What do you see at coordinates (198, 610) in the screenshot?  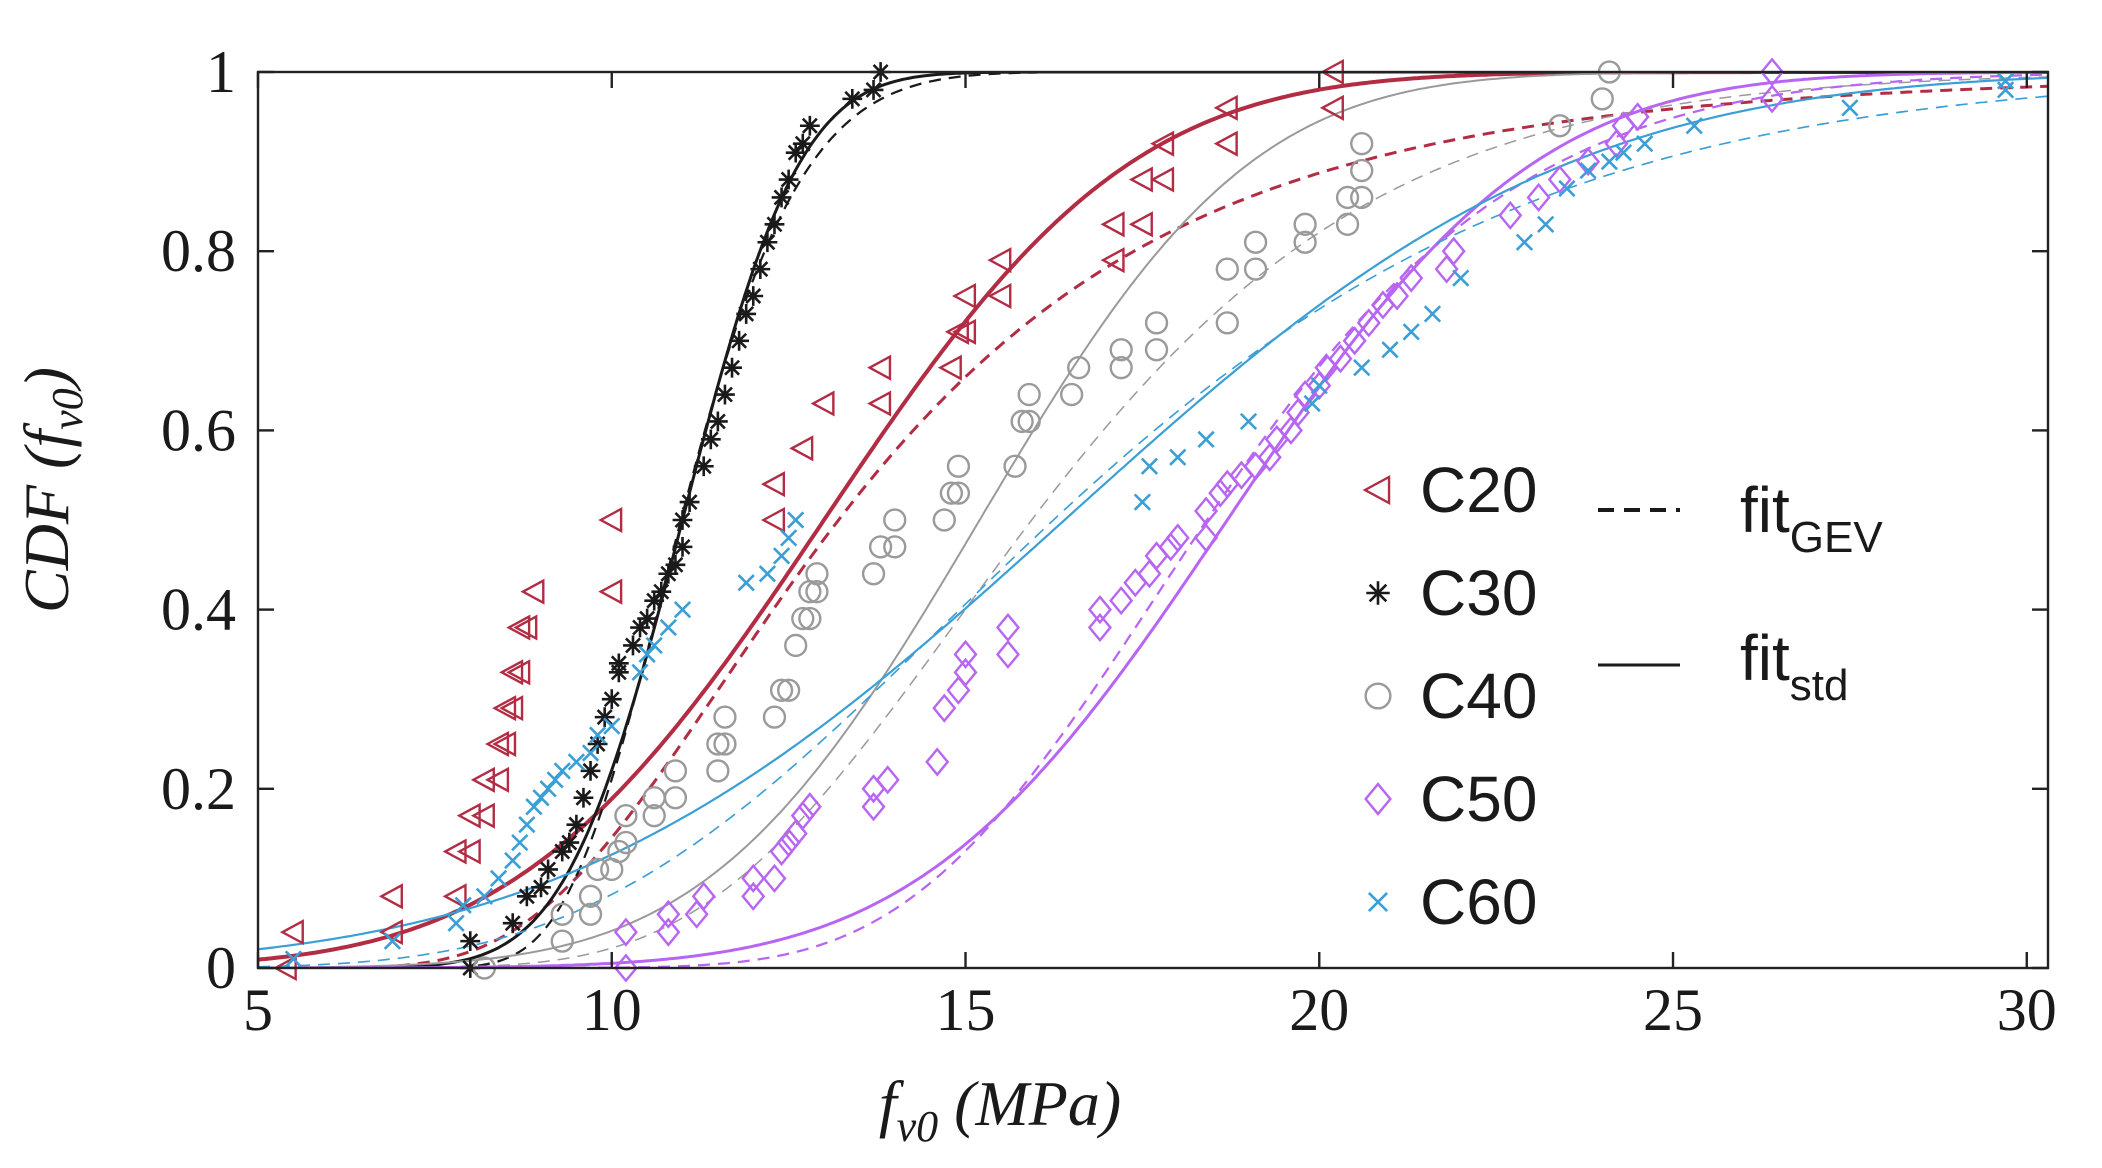 I see `y-tick-label: 0.4` at bounding box center [198, 610].